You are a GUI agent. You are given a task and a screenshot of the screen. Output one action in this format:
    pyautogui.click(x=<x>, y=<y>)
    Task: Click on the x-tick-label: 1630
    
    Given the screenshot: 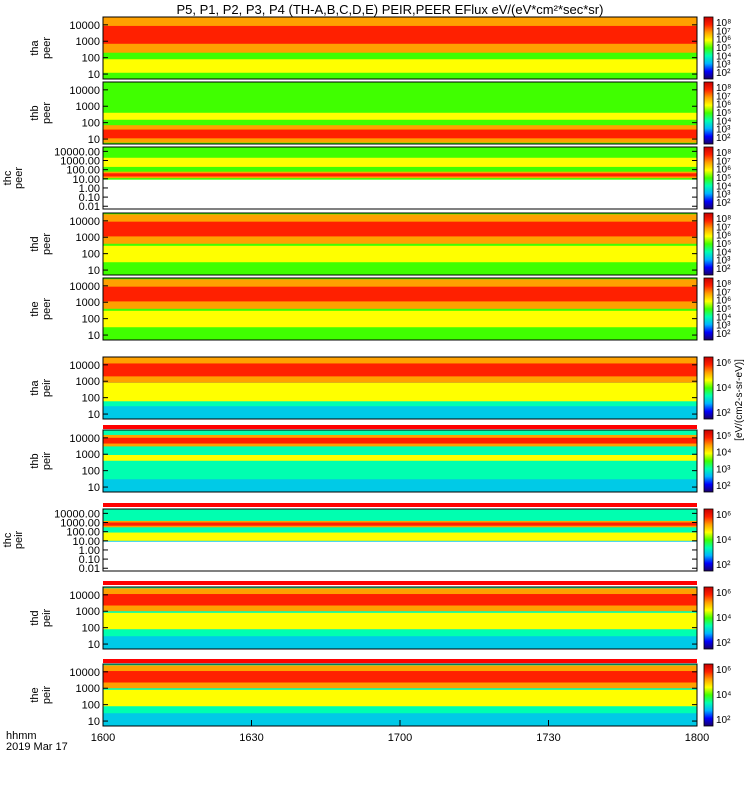 What is the action you would take?
    pyautogui.click(x=251, y=738)
    